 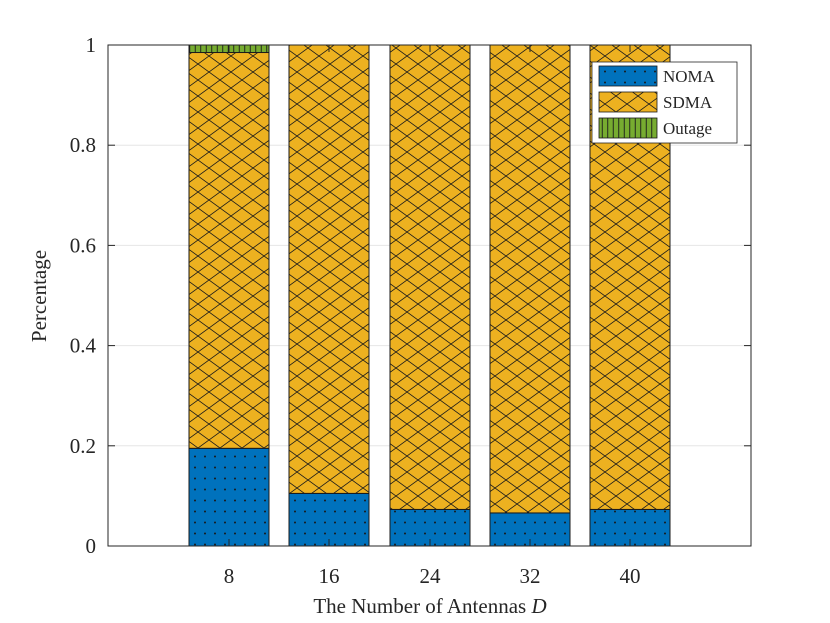 What do you see at coordinates (329, 576) in the screenshot?
I see `x-tick-label: 16` at bounding box center [329, 576].